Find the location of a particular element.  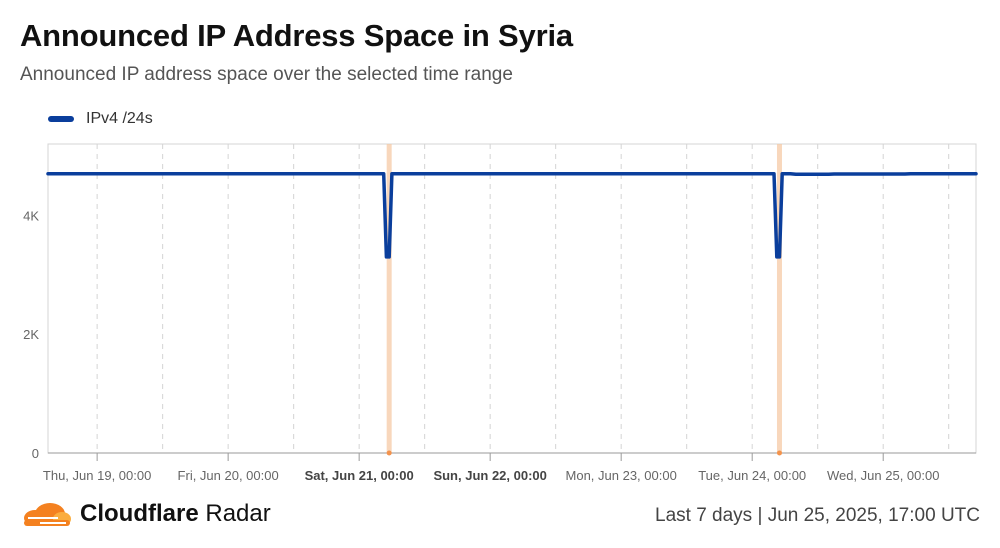

legend: IPv4 /24s is located at coordinates (100, 119).